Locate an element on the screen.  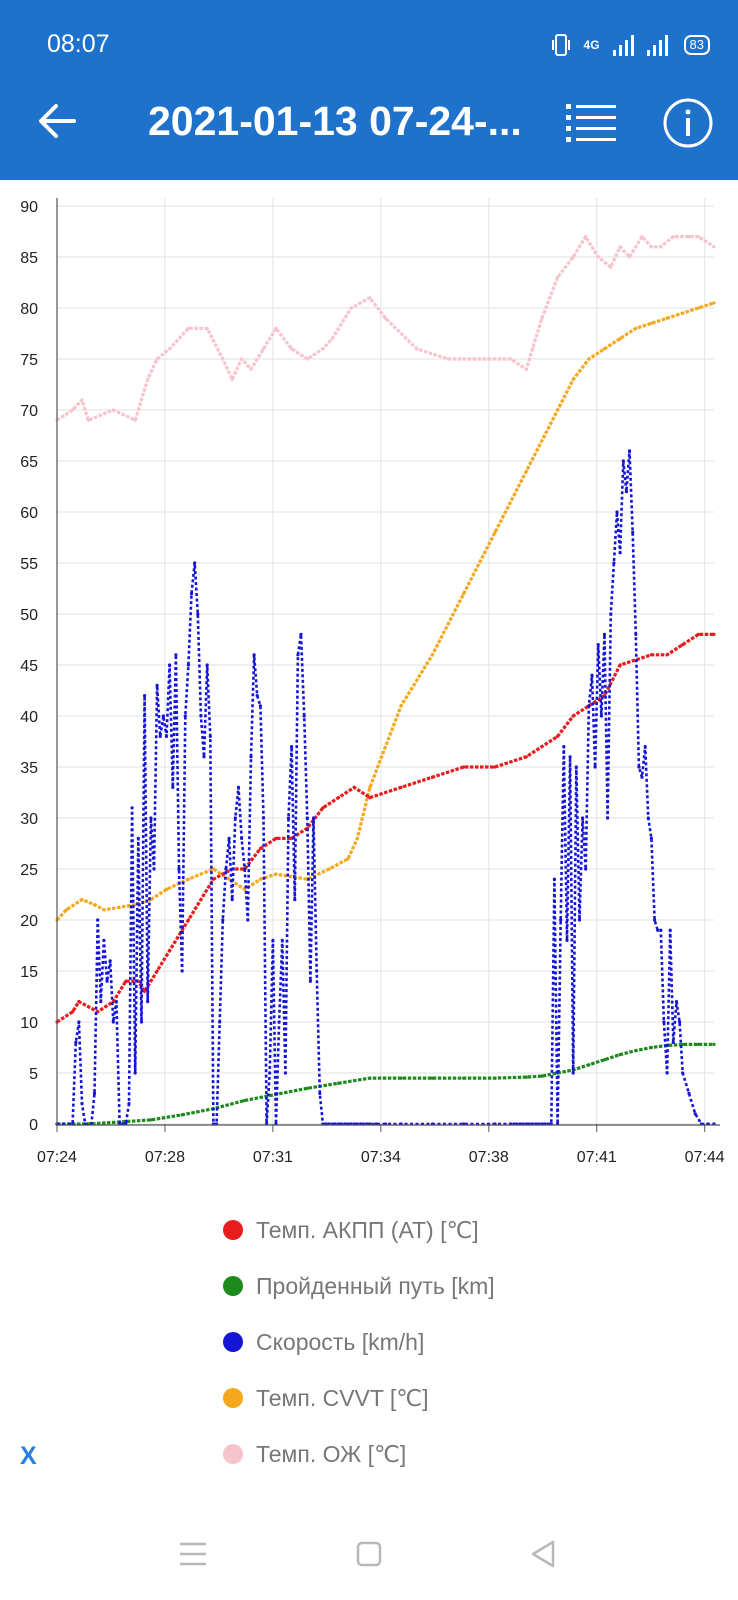
arrow-left-icon is located at coordinates (57, 121).